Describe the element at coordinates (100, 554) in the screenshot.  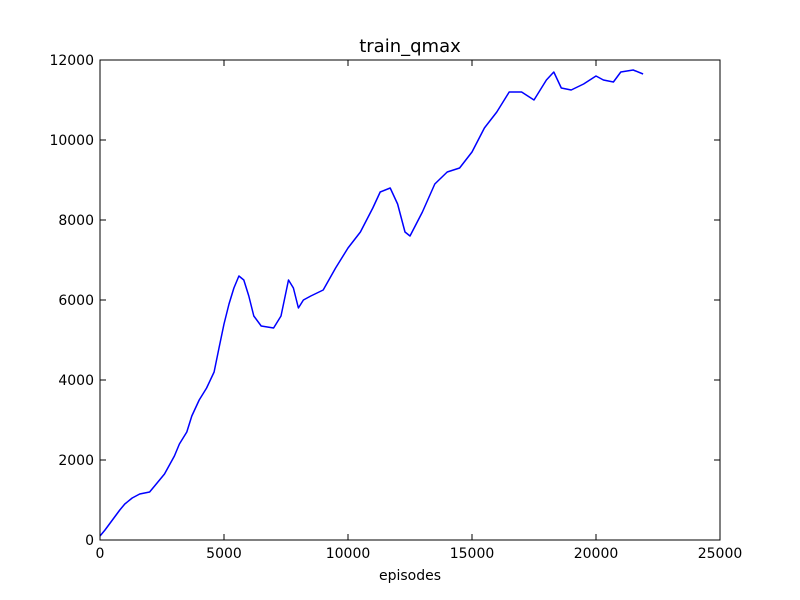
I see `x-tick-label: 0` at that location.